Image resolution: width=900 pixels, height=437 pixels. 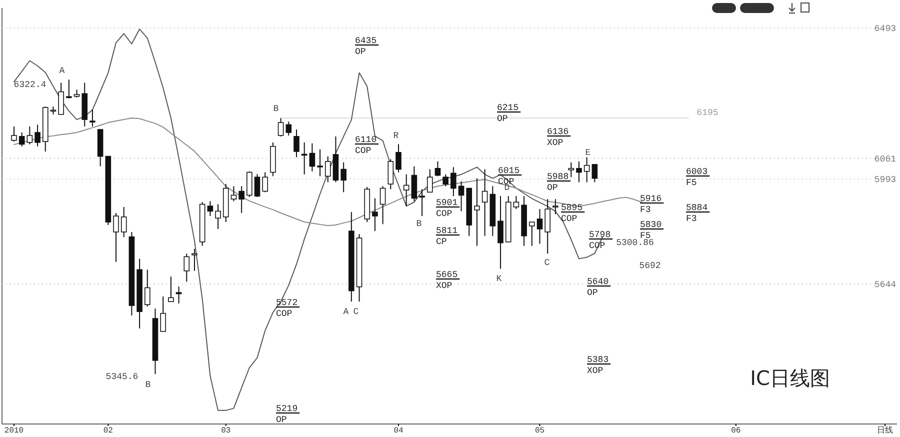 I want to click on annotation: 5901 COP, so click(x=447, y=208).